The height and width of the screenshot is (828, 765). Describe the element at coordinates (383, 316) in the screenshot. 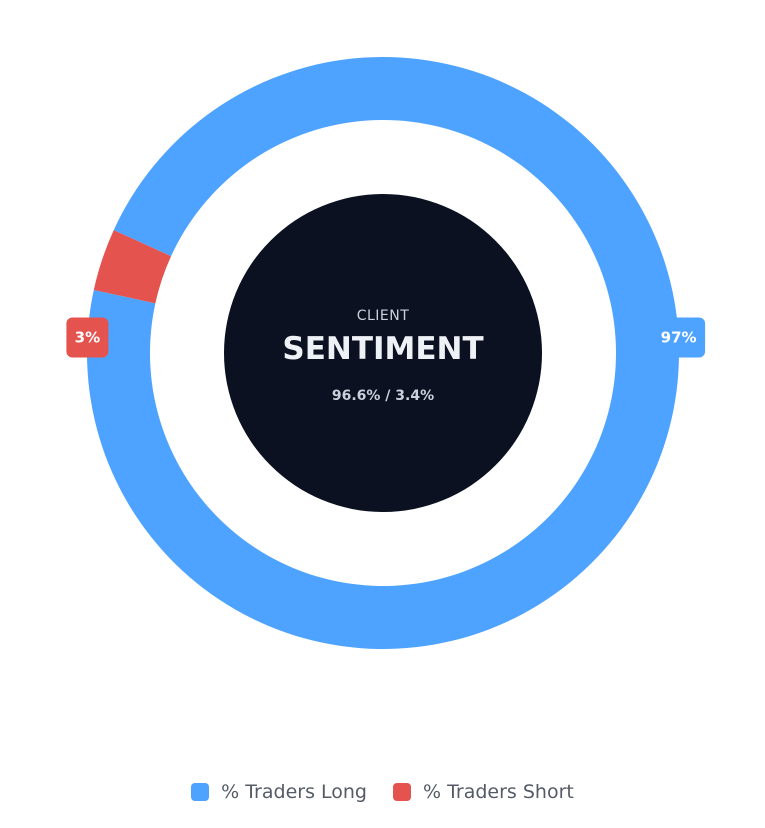

I see `center-kicker: CLIENT` at that location.